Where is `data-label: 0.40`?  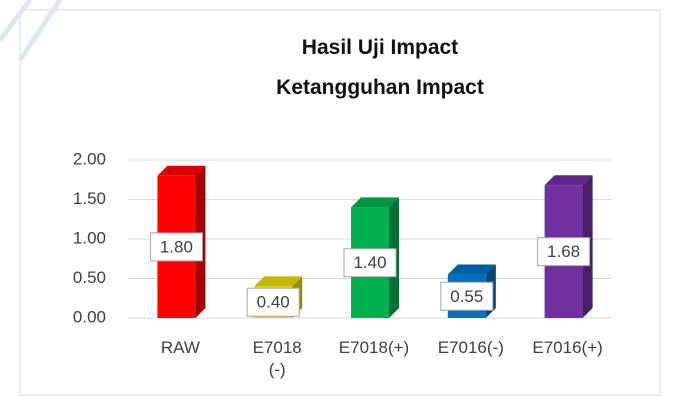
data-label: 0.40 is located at coordinates (273, 302).